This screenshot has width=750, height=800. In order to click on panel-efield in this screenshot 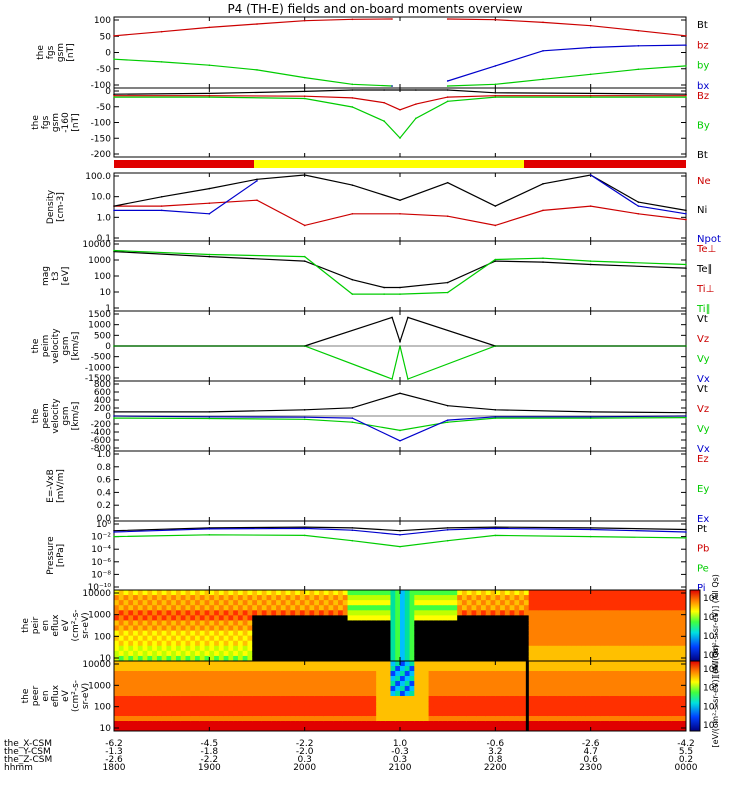, I will do `click(400, 486)`.